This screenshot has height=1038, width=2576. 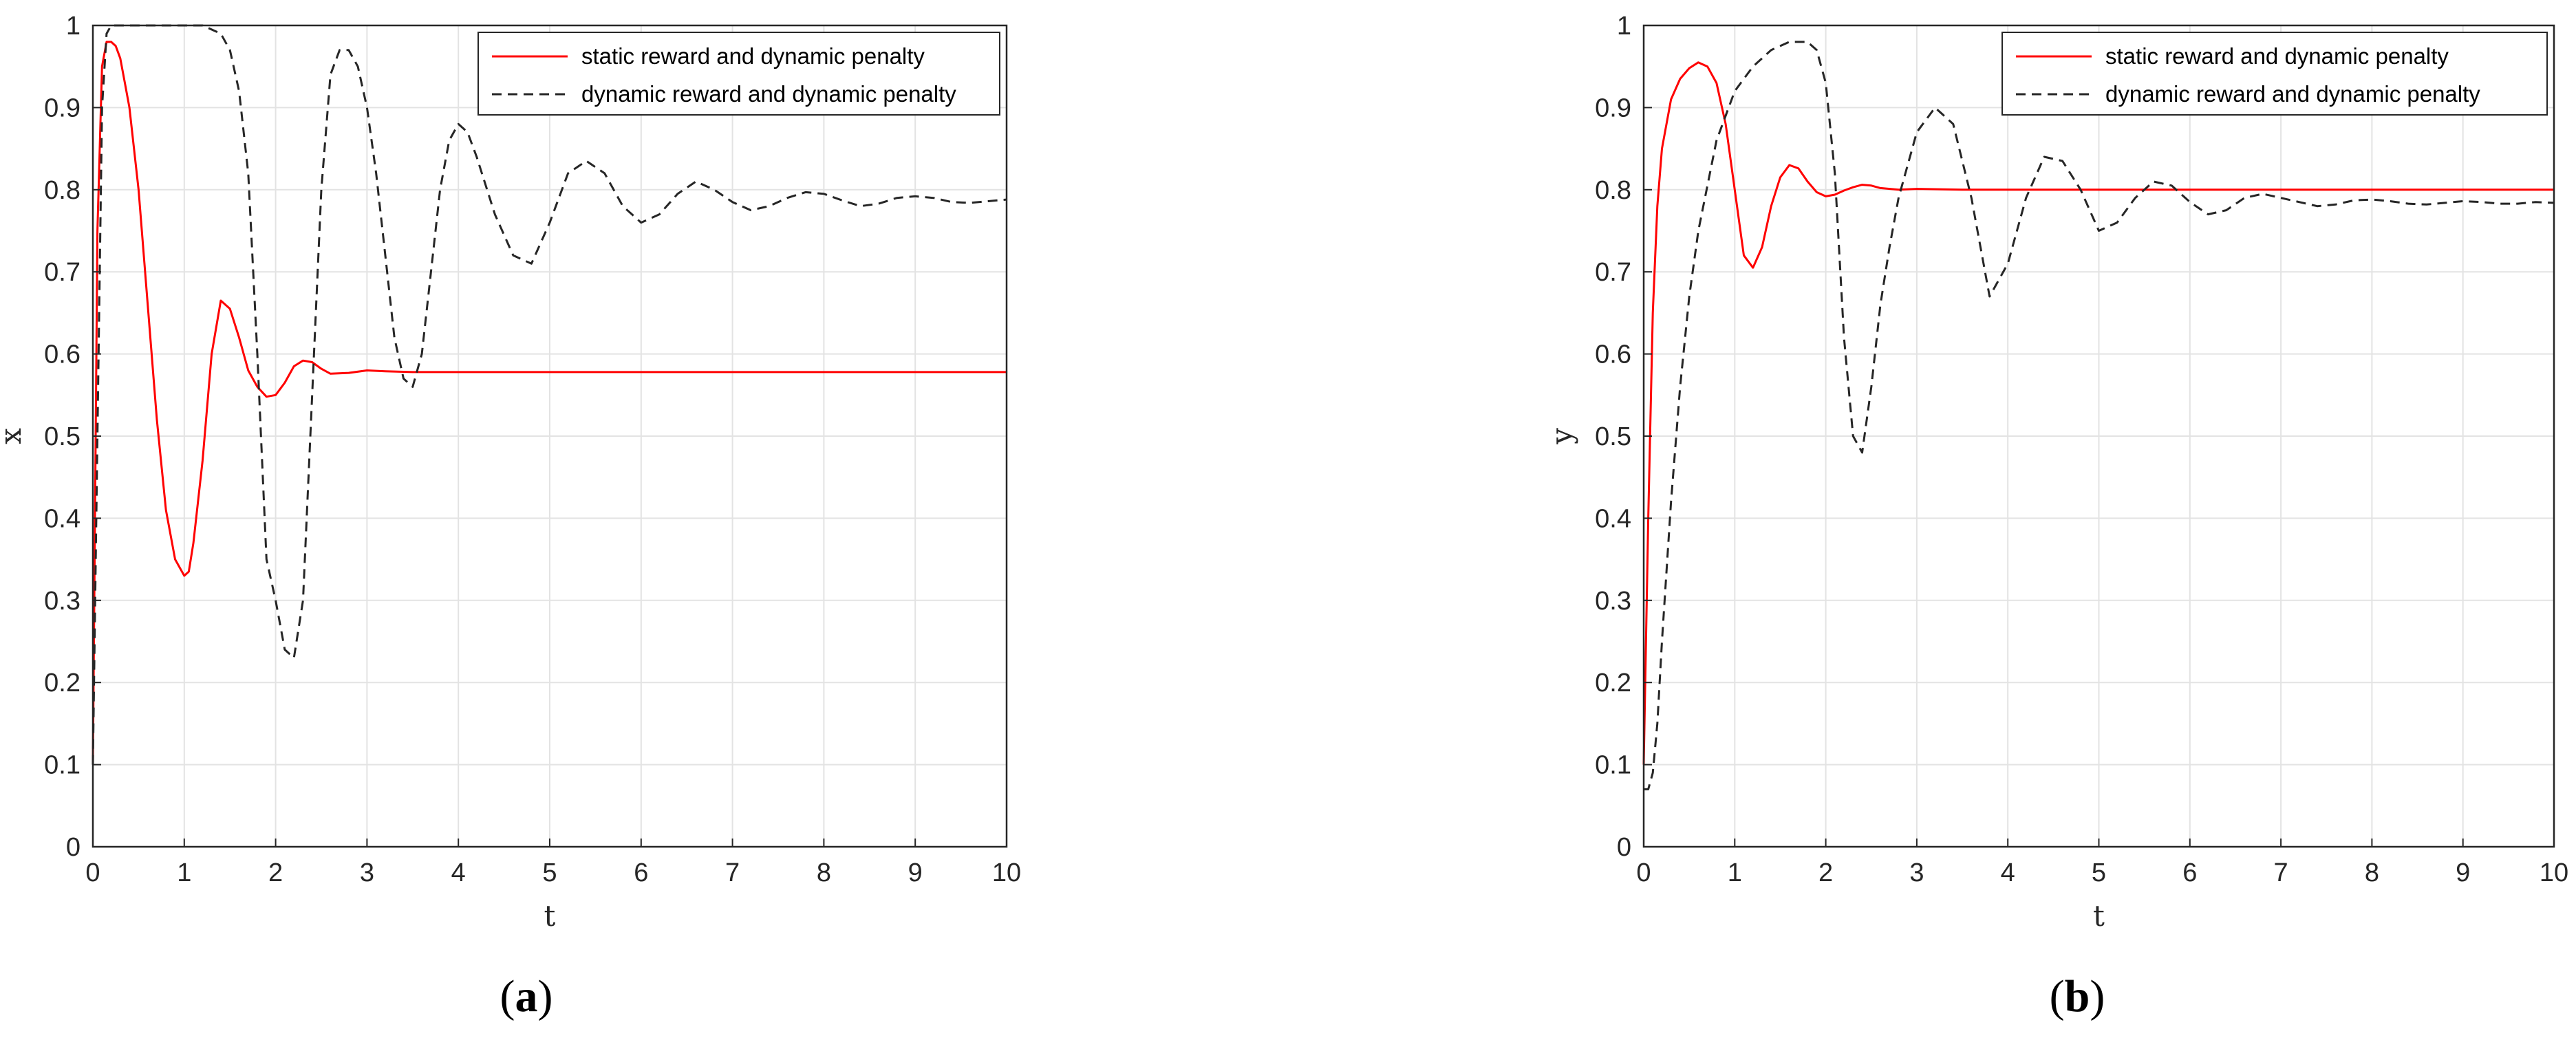 What do you see at coordinates (526, 996) in the screenshot?
I see `caption-a: (a)` at bounding box center [526, 996].